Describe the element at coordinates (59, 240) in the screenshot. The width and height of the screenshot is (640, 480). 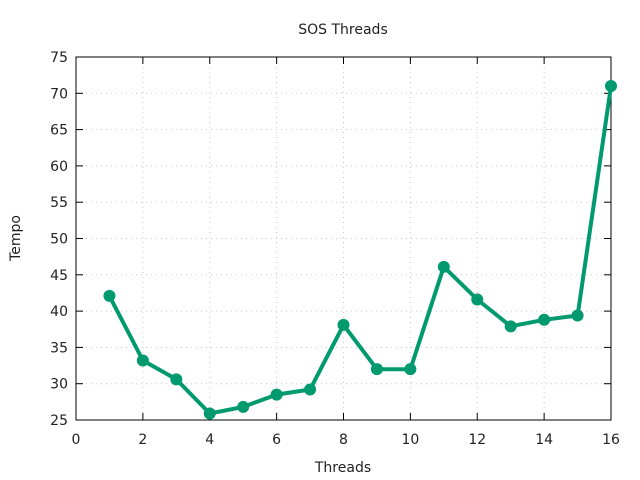
I see `y-tick-label: 50` at that location.